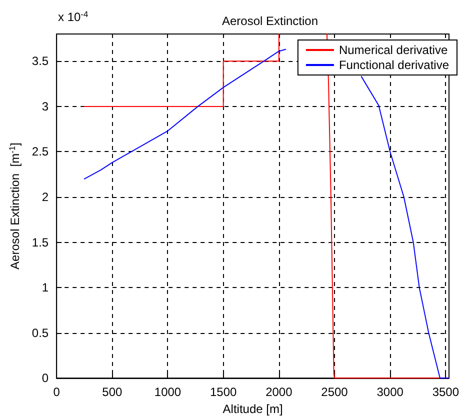 This screenshot has width=471, height=420. Describe the element at coordinates (279, 392) in the screenshot. I see `x-tick-label: 2000` at that location.